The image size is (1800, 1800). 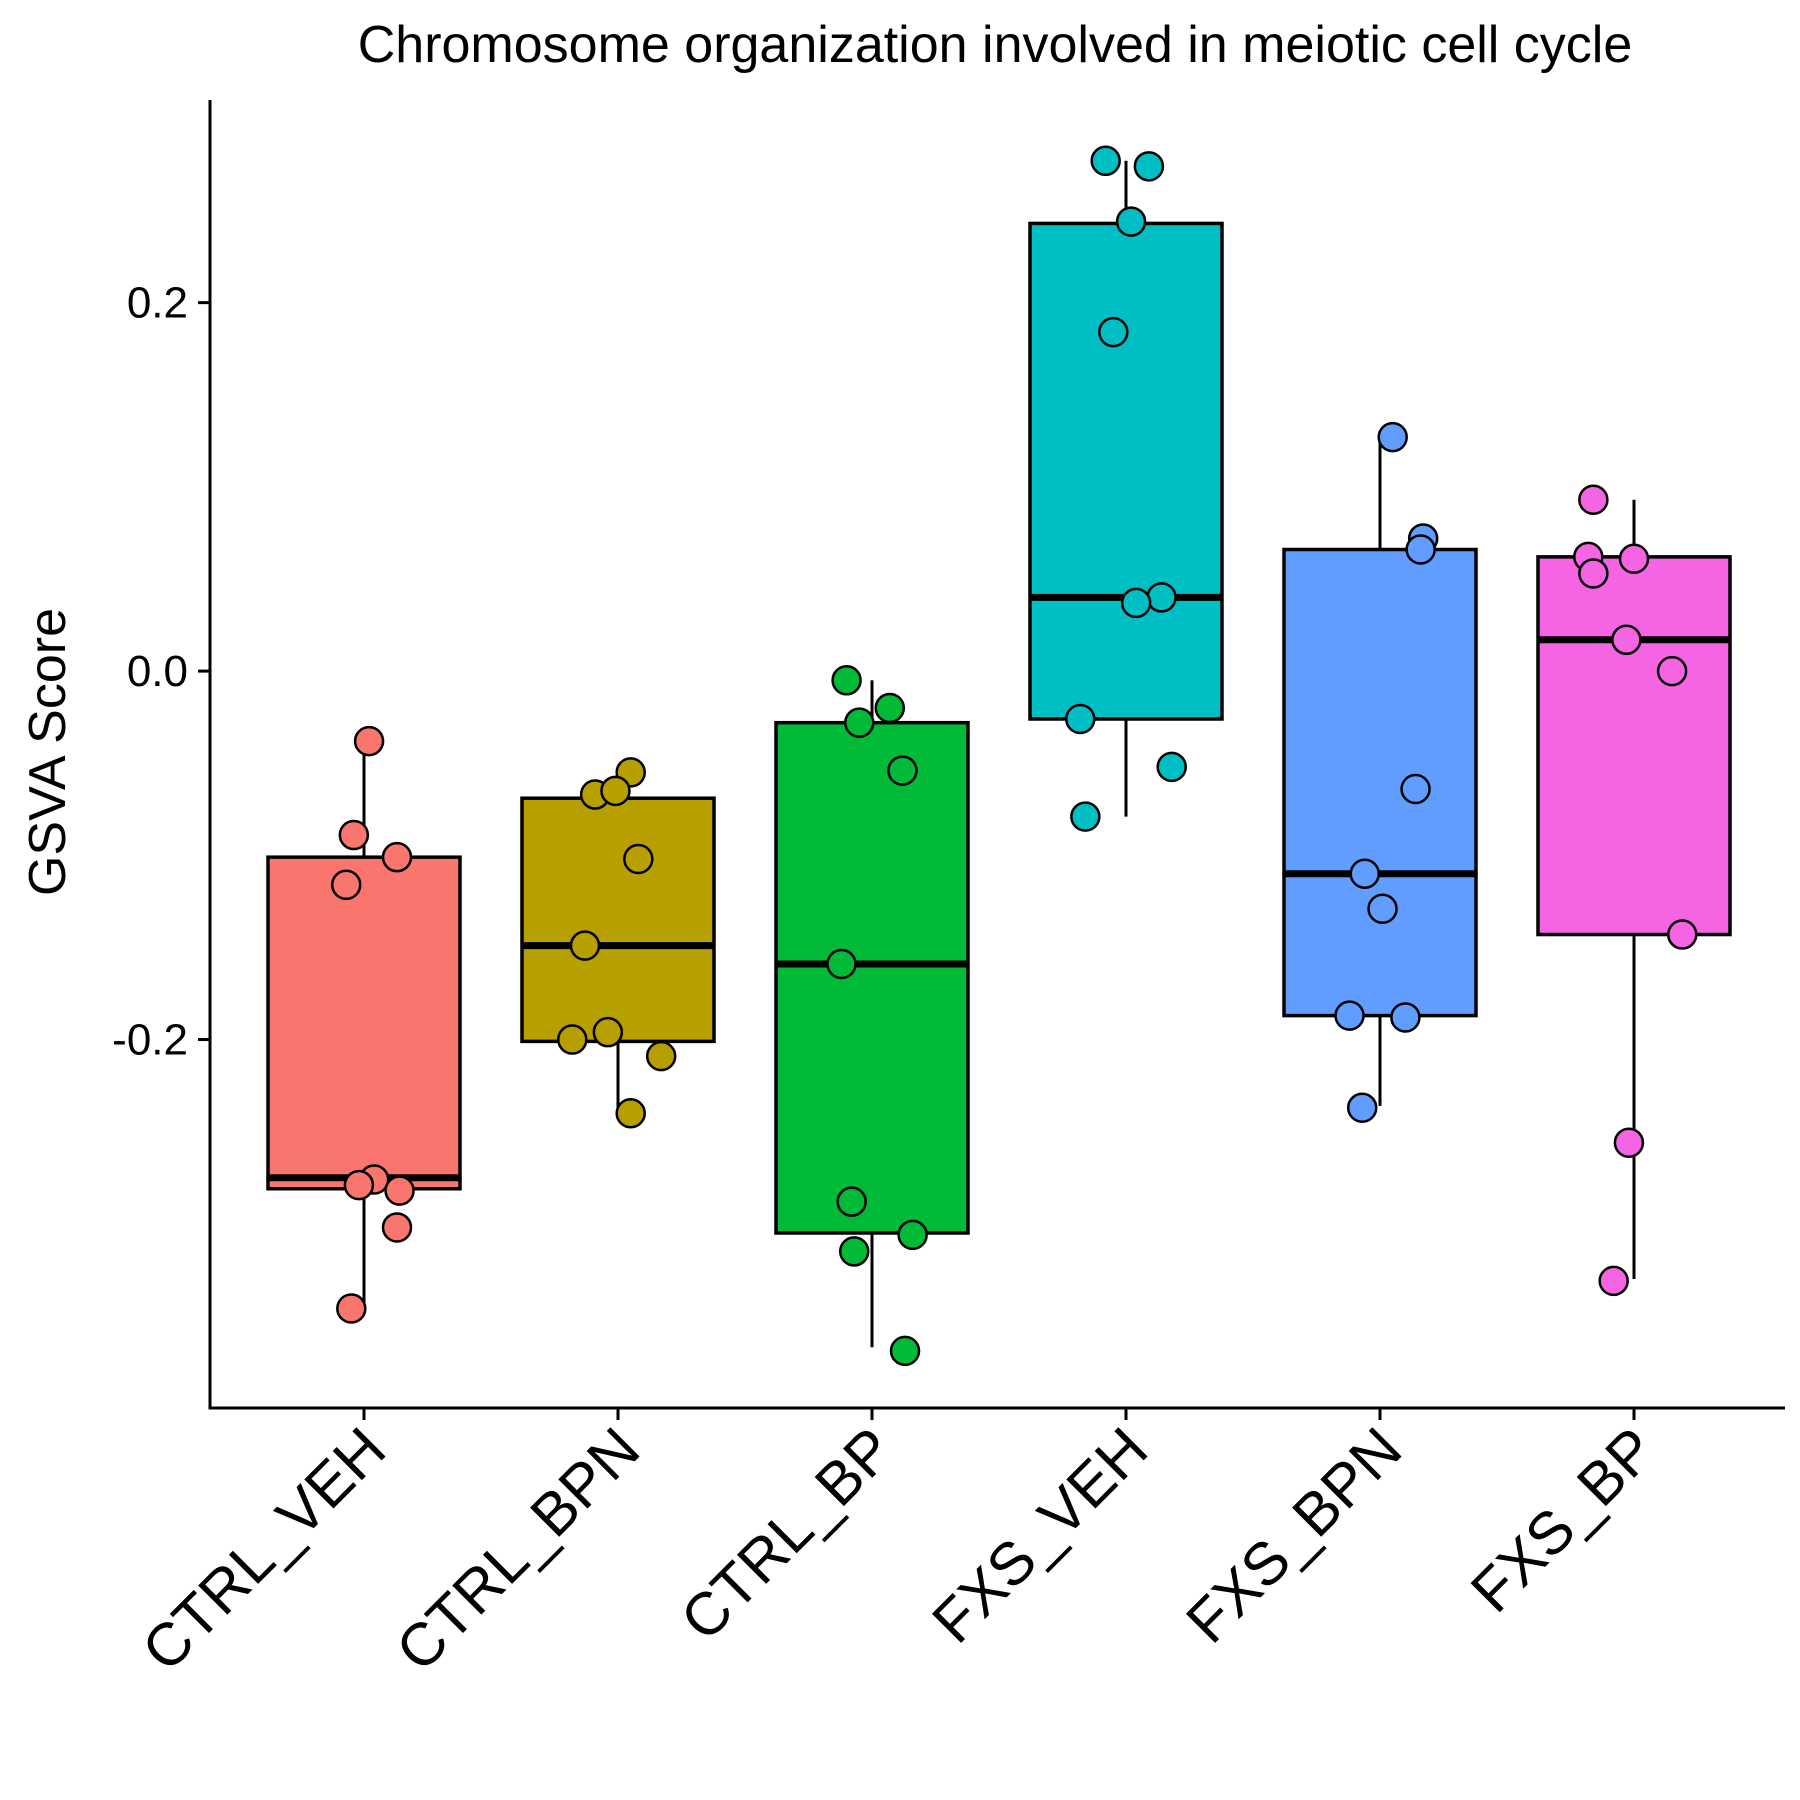 What do you see at coordinates (263, 1549) in the screenshot?
I see `x-tick-label: CTRL_VEH` at bounding box center [263, 1549].